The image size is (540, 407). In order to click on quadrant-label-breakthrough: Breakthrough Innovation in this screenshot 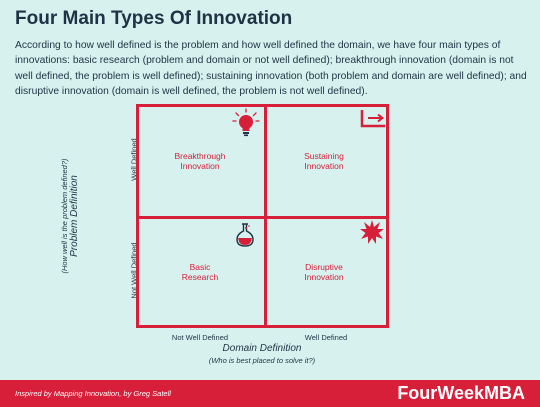, I will do `click(200, 161)`.